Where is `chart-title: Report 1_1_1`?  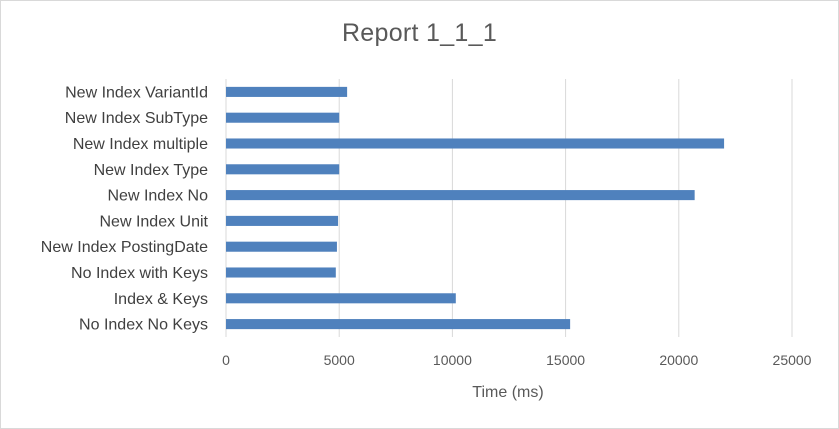 chart-title: Report 1_1_1 is located at coordinates (419, 33).